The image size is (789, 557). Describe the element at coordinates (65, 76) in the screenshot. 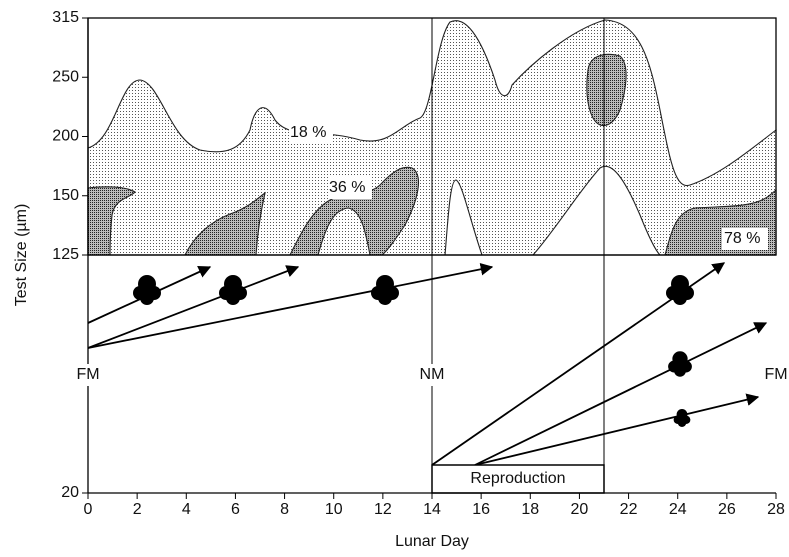

I see `y-tick-label: 250` at that location.